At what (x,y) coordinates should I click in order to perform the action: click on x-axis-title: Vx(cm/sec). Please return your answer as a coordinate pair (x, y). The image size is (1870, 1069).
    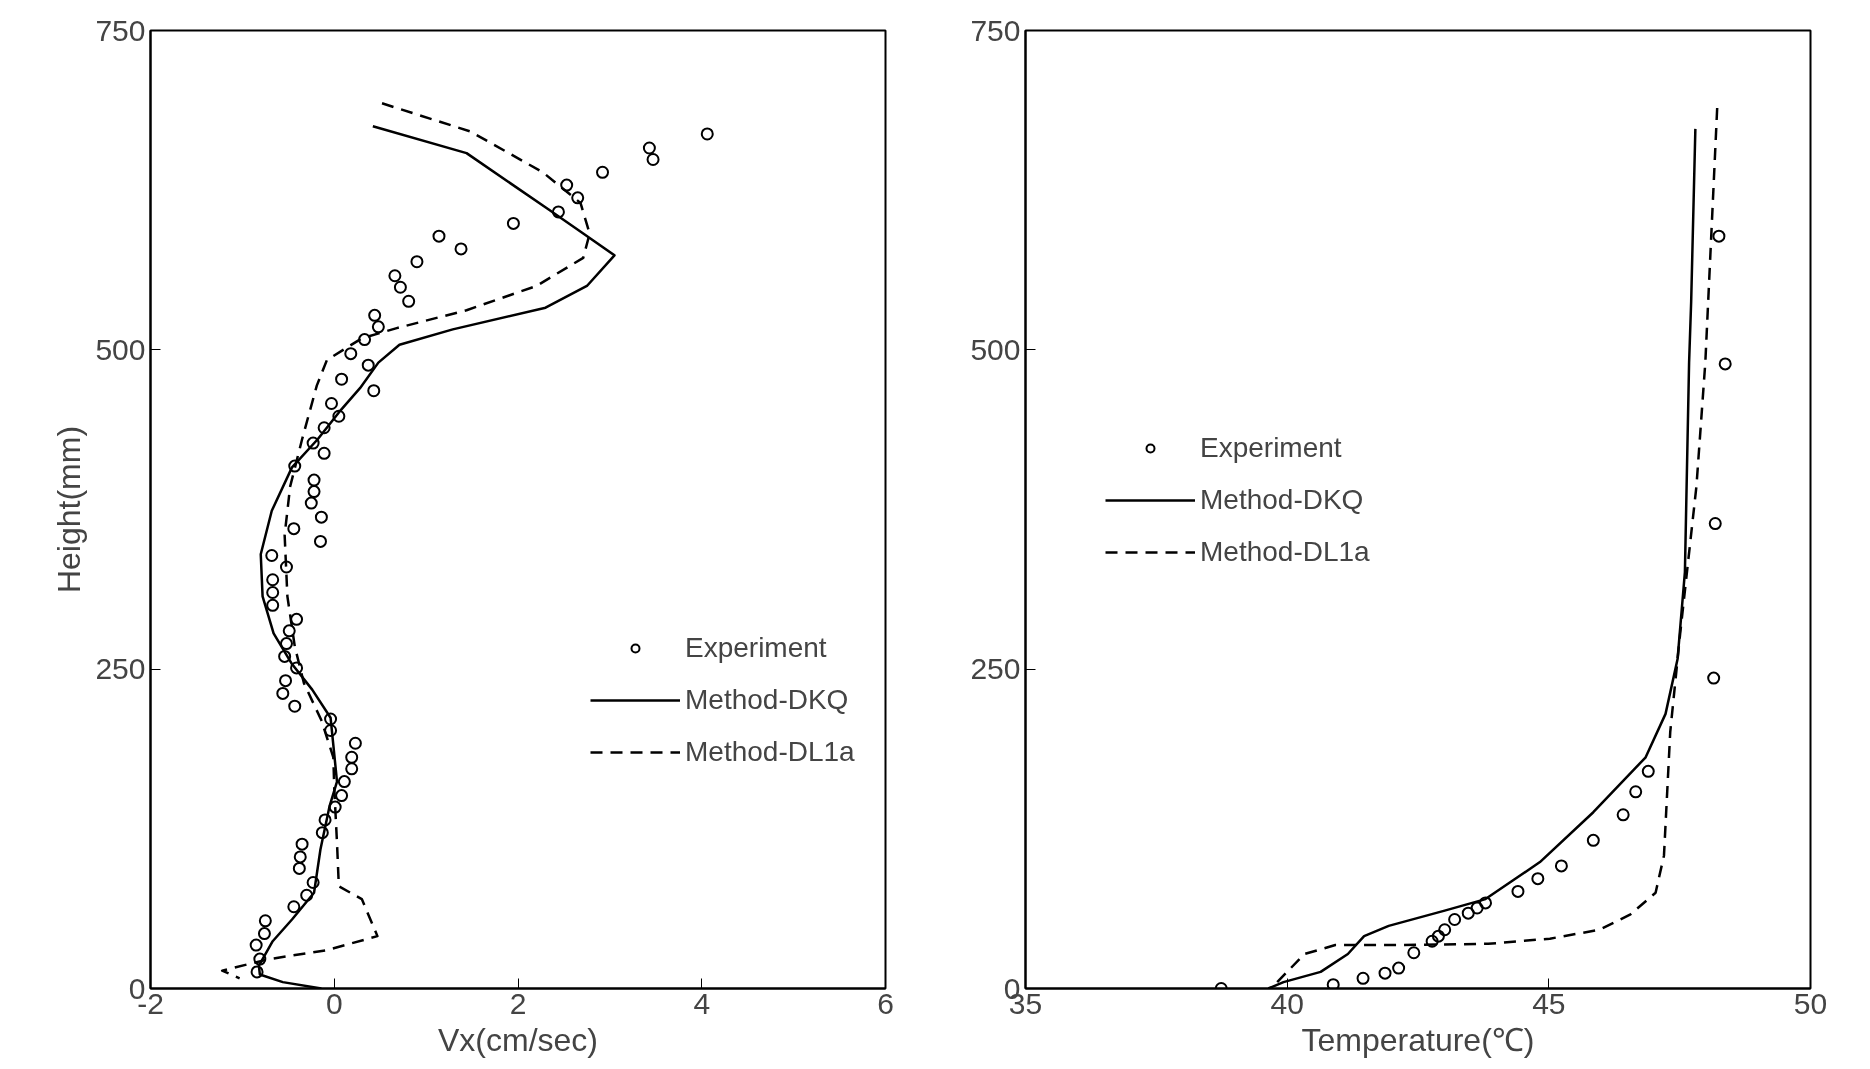
    Looking at the image, I should click on (518, 1039).